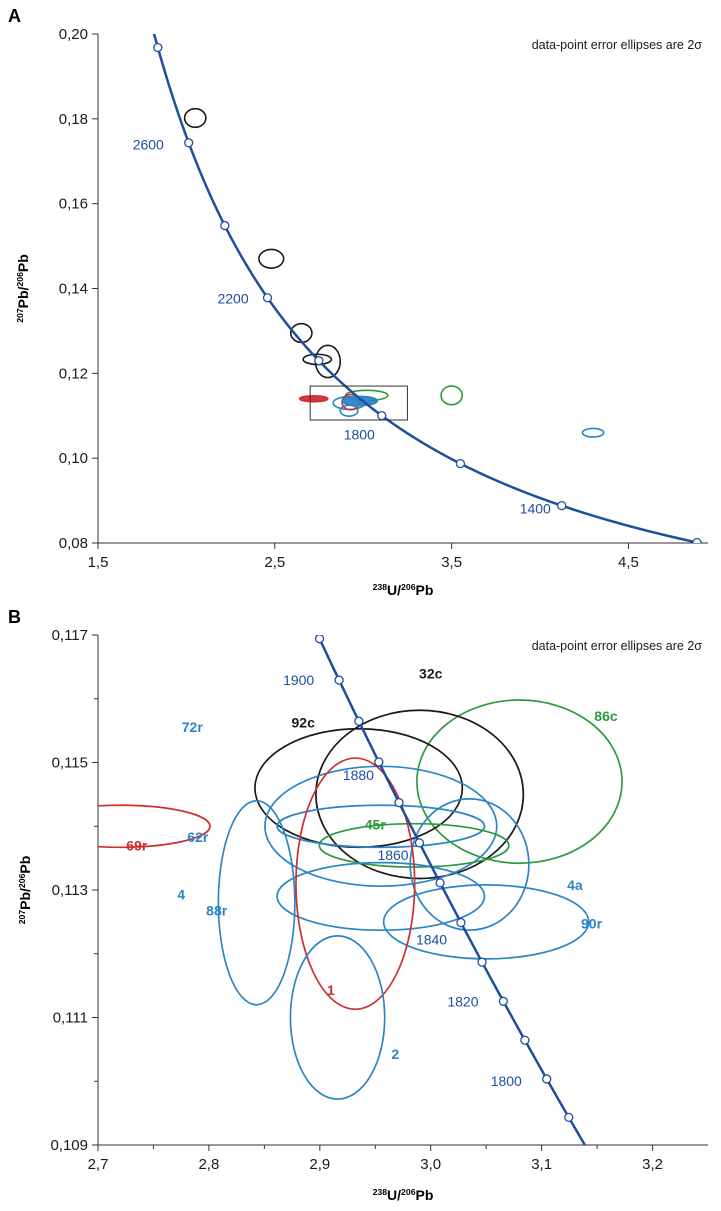  I want to click on inset-zoom-box, so click(358, 403).